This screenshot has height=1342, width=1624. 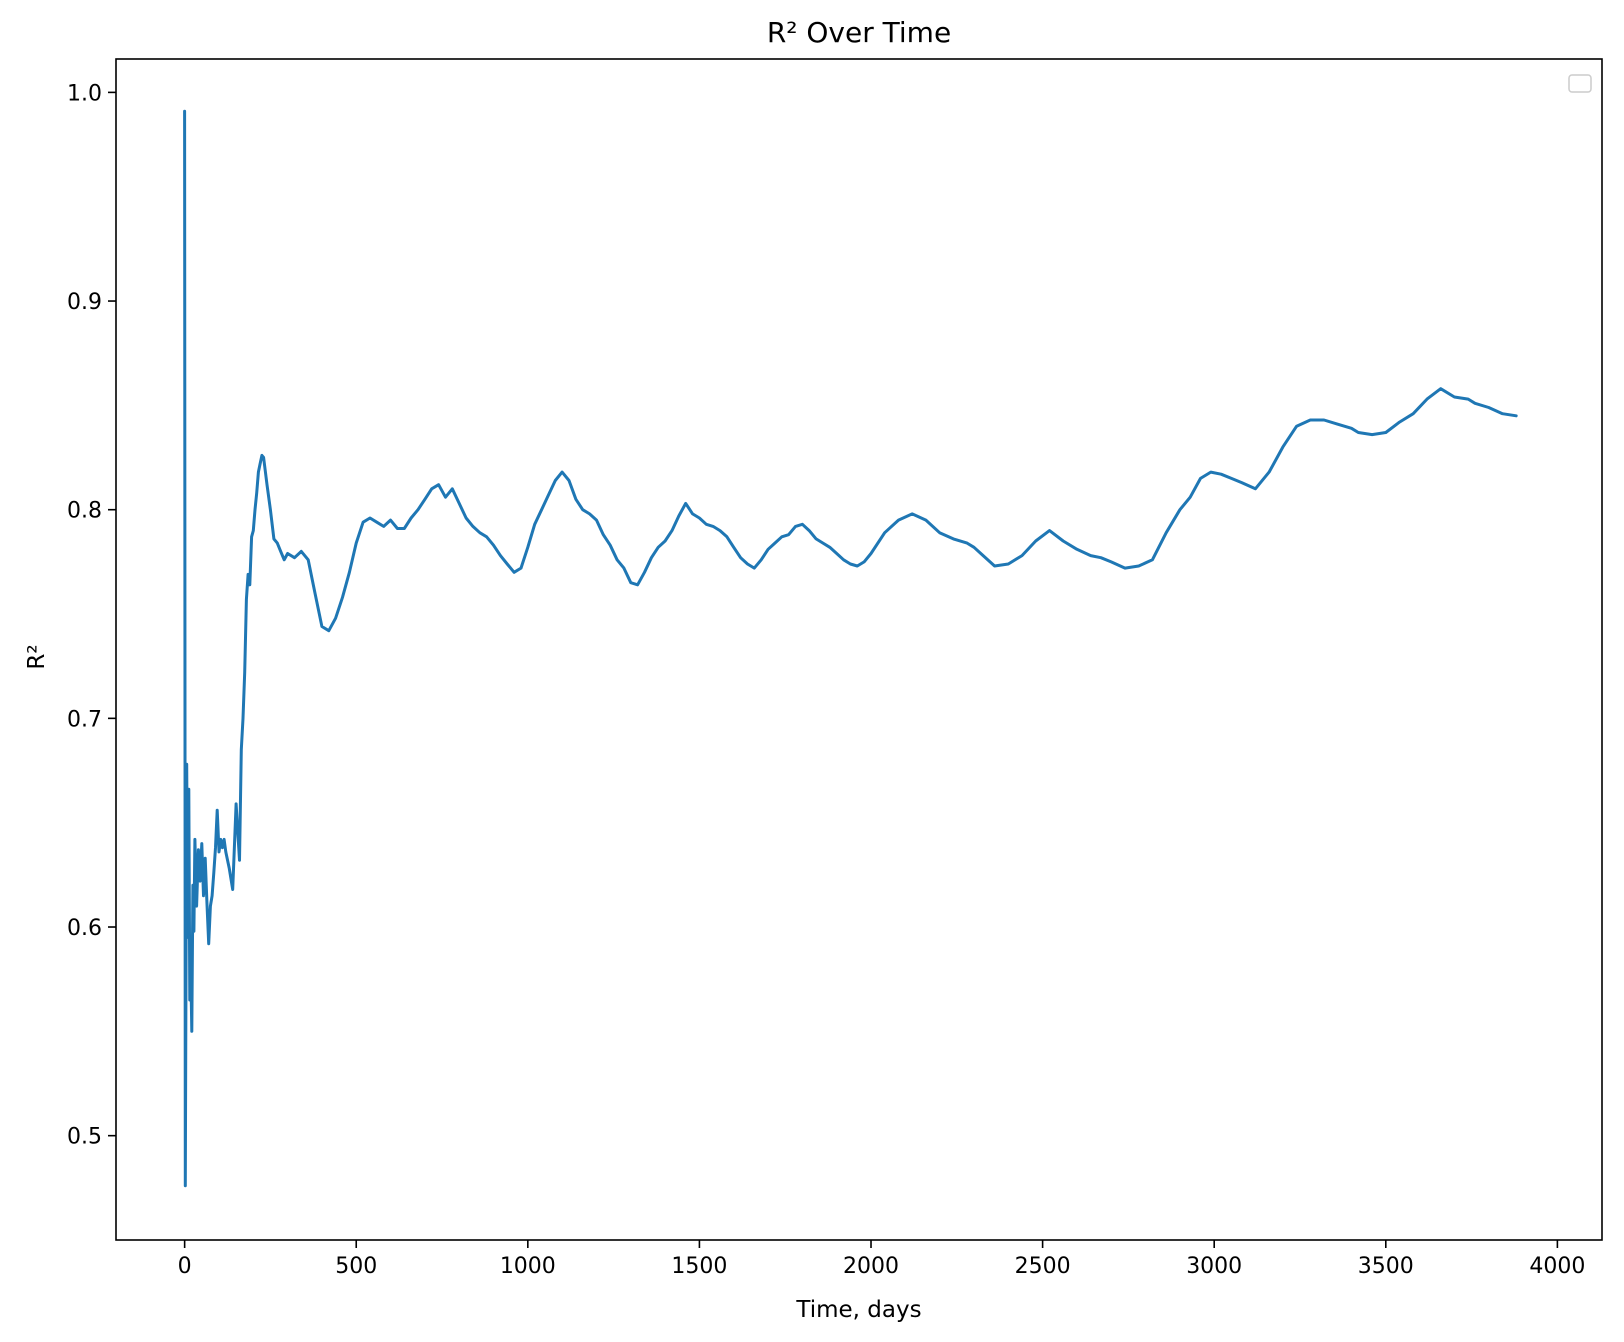 I want to click on y-tick-label: 0.9, so click(x=84, y=302).